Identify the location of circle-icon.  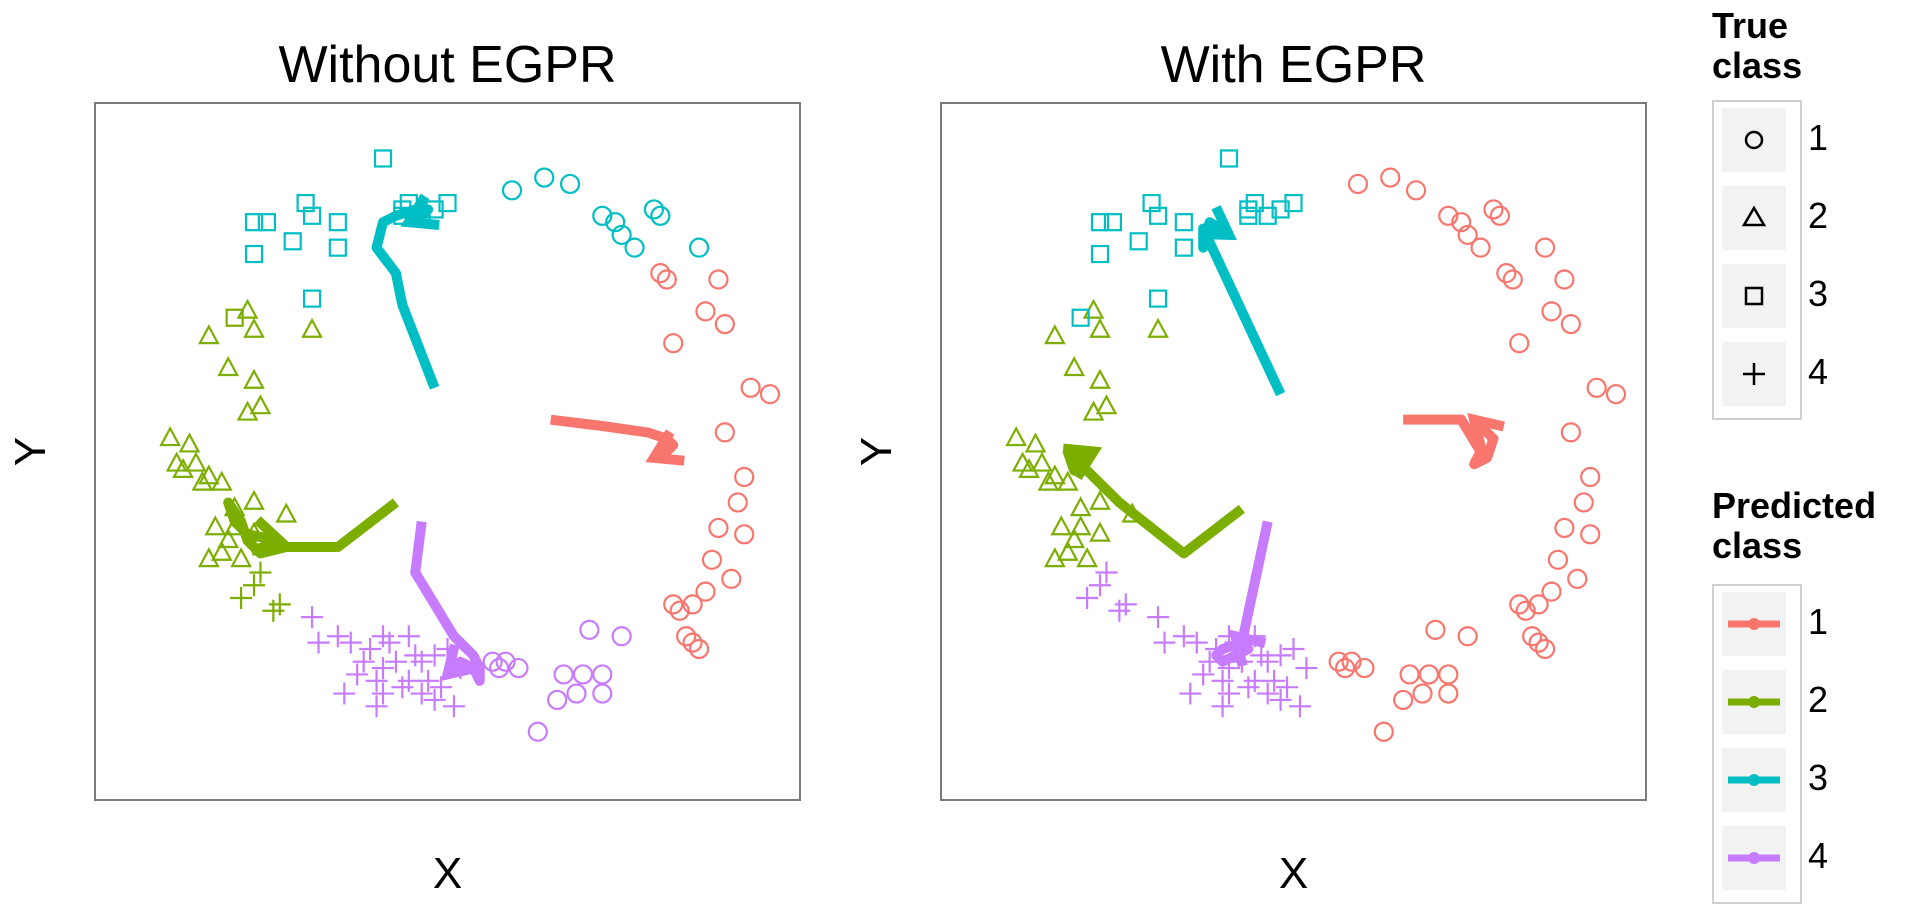
(1754, 140).